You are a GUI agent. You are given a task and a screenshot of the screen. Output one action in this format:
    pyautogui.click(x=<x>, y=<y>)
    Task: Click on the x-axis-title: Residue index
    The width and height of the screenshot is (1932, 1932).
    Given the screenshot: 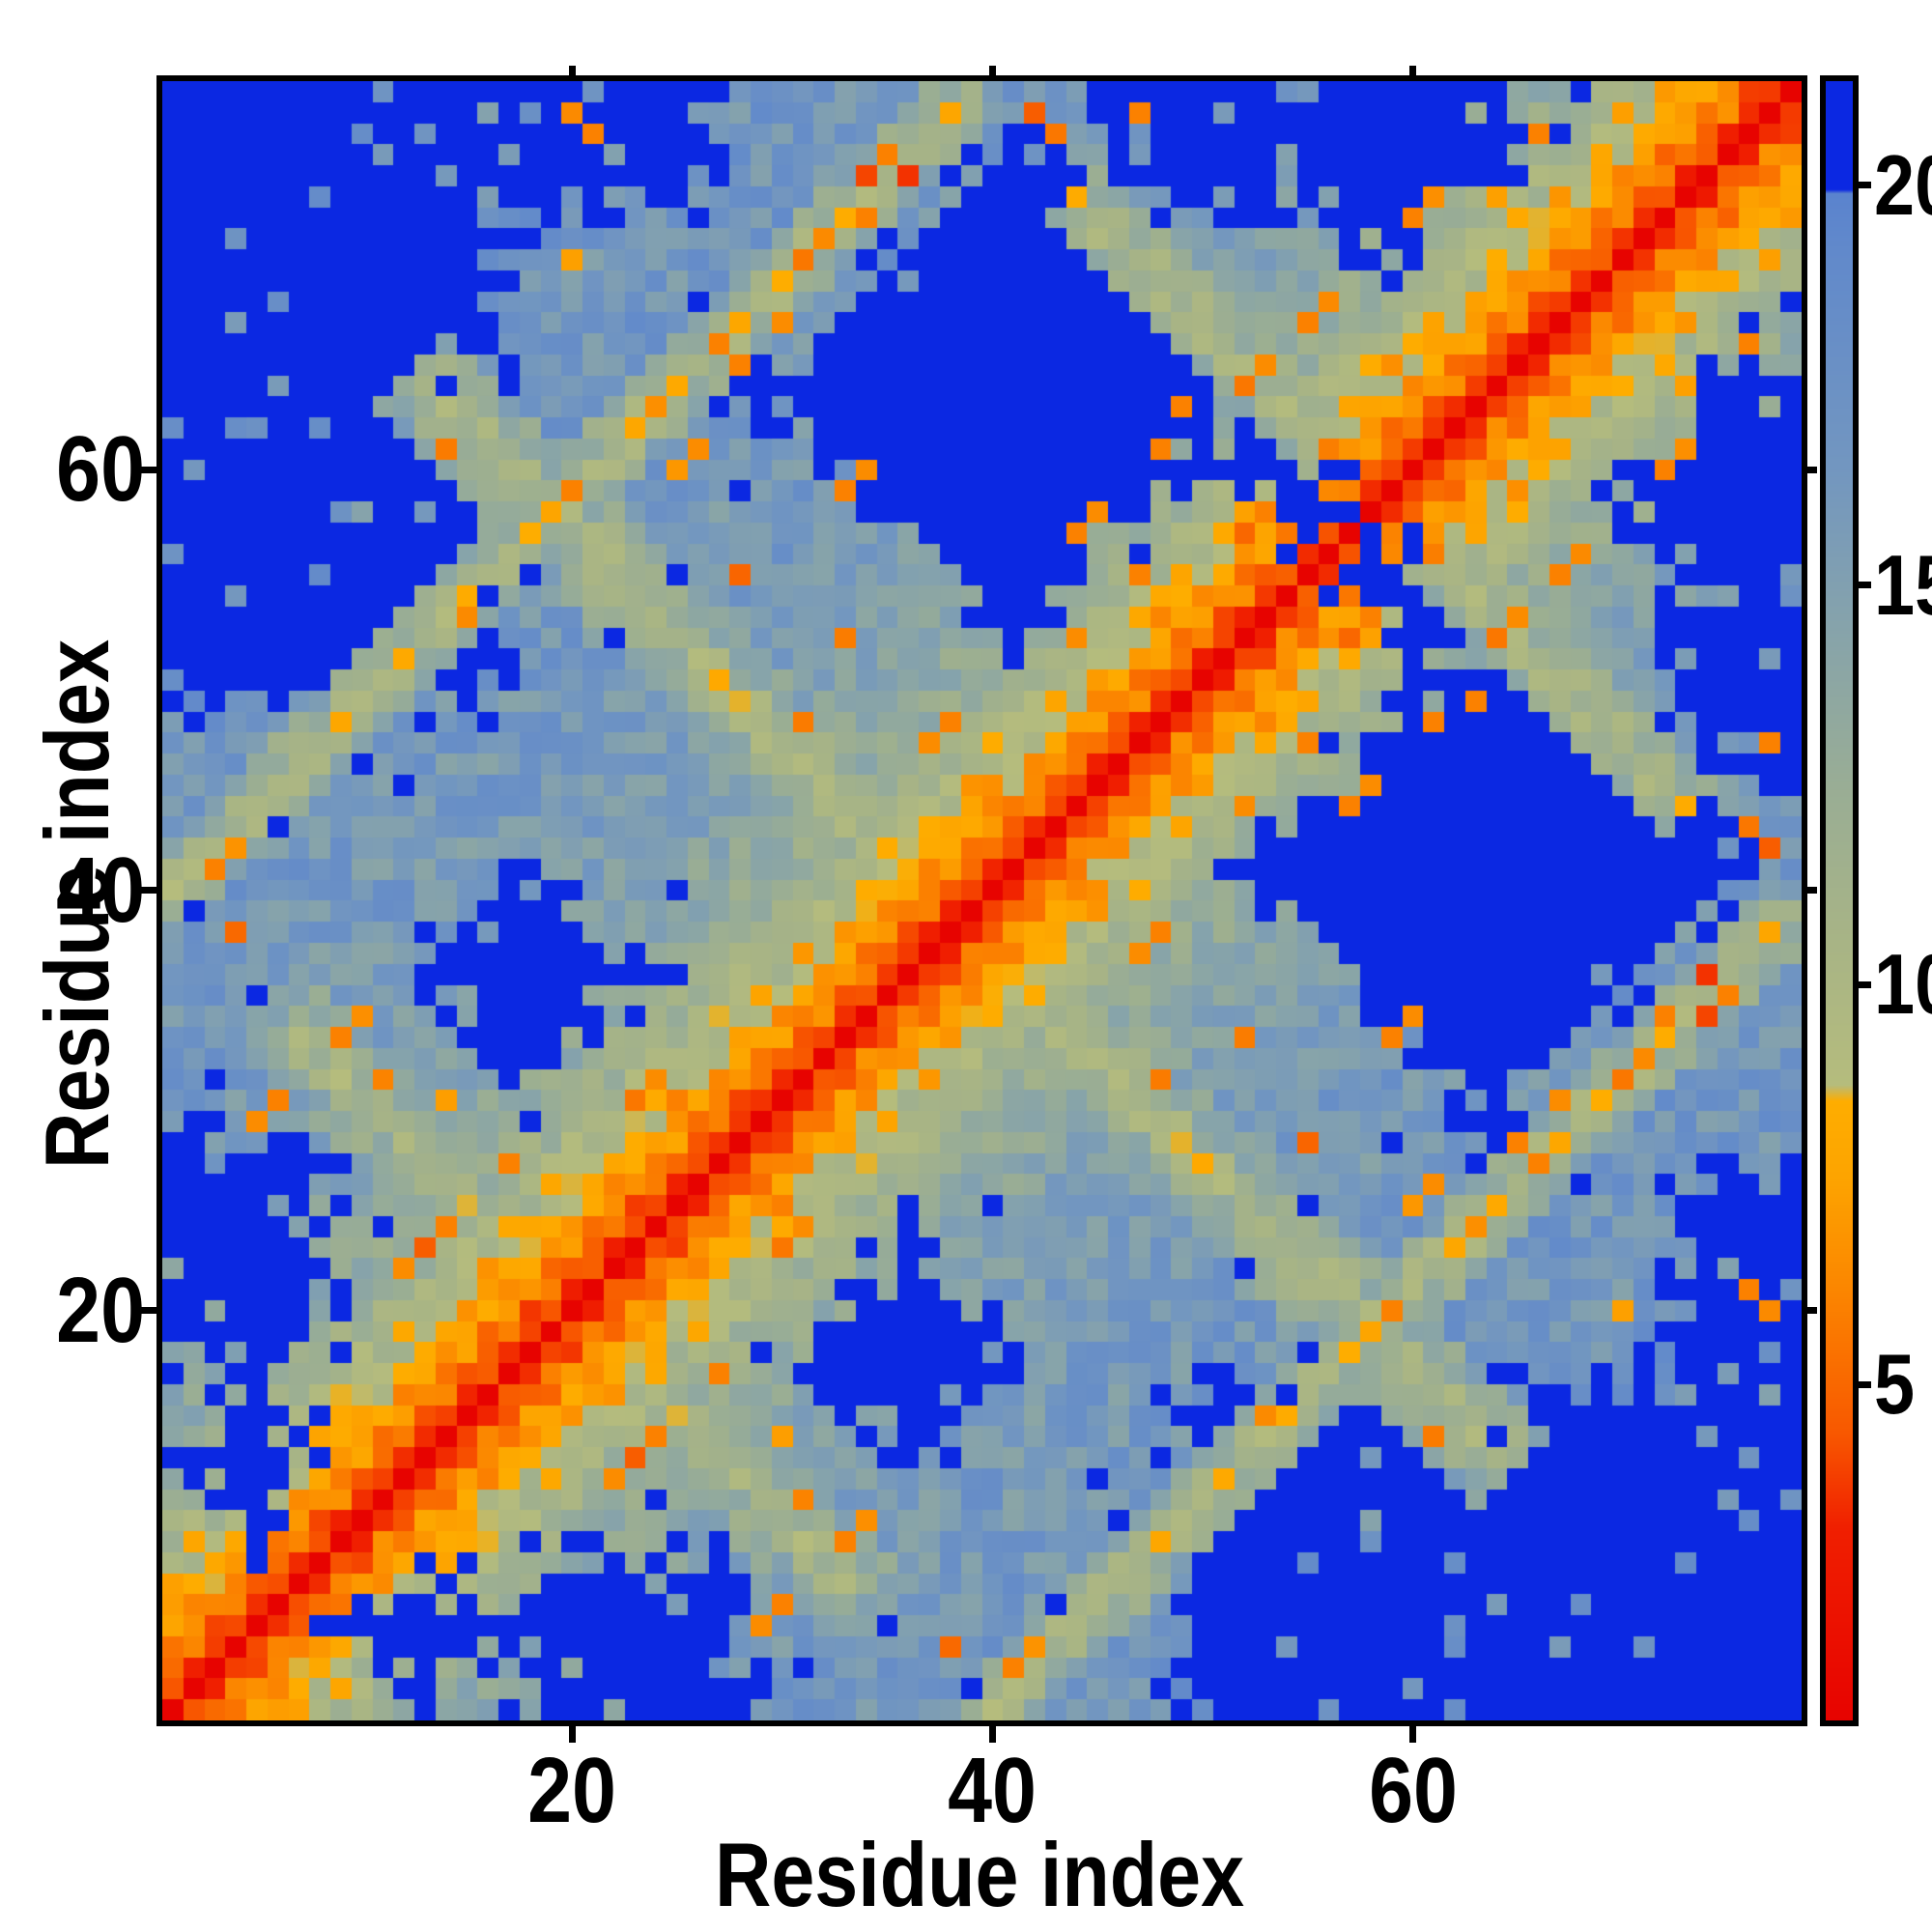 What is the action you would take?
    pyautogui.click(x=979, y=1874)
    